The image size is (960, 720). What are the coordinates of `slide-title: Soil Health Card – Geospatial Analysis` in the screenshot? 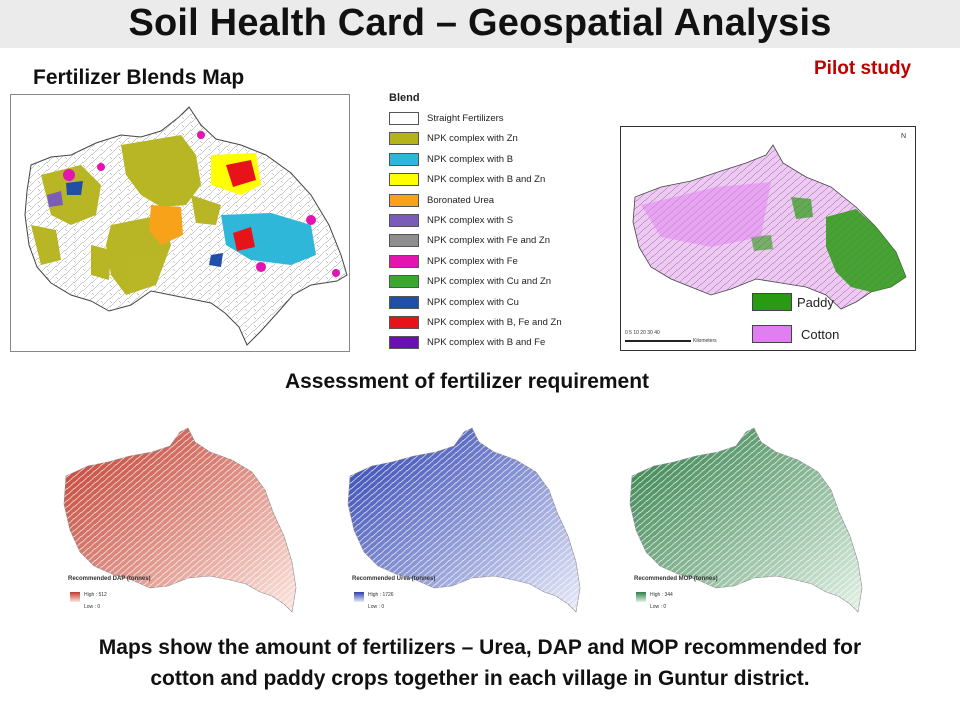 It's located at (480, 23).